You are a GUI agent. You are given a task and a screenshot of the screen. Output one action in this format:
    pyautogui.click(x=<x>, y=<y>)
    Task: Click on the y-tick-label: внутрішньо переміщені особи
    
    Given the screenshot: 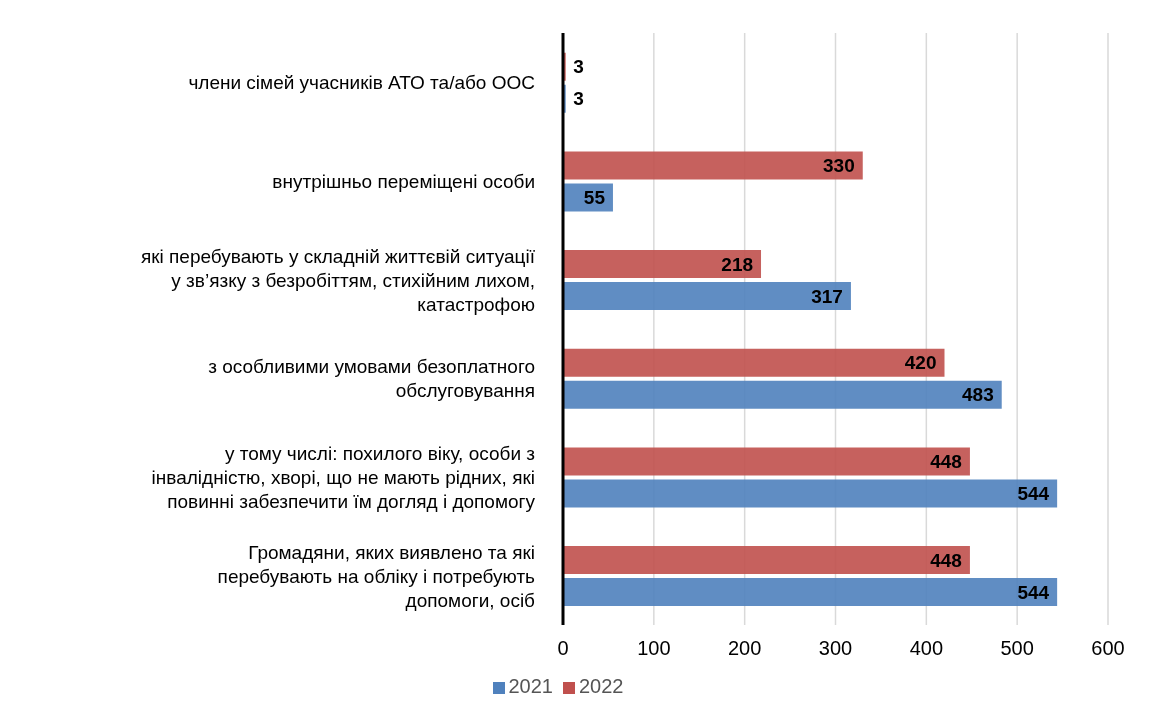 What is the action you would take?
    pyautogui.click(x=403, y=181)
    